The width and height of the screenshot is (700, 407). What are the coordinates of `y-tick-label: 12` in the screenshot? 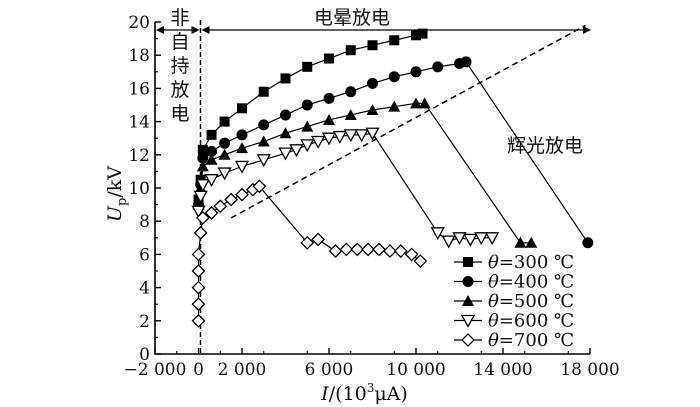 It's located at (139, 156).